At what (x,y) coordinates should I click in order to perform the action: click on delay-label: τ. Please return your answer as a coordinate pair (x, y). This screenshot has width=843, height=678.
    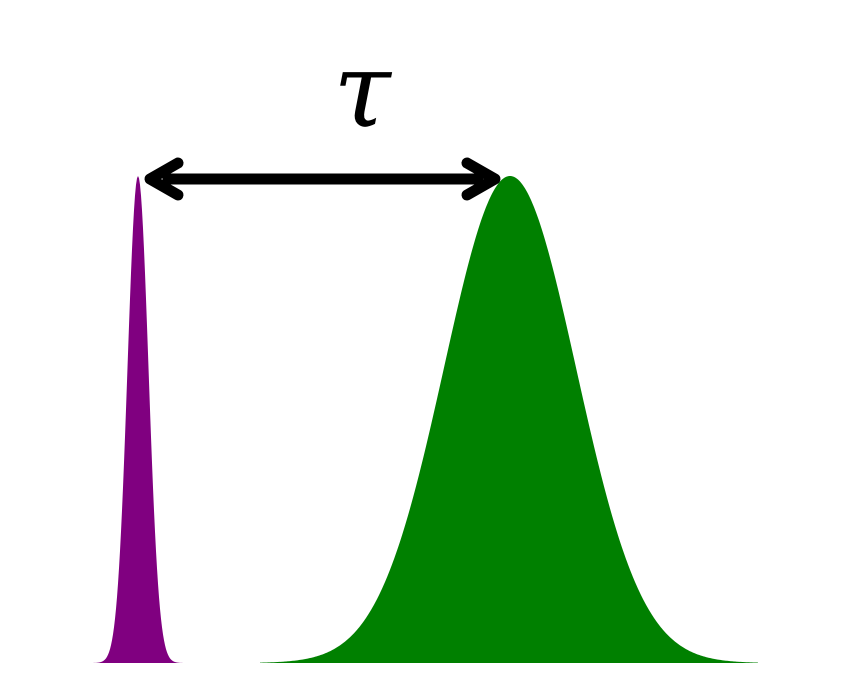
    Looking at the image, I should click on (362, 90).